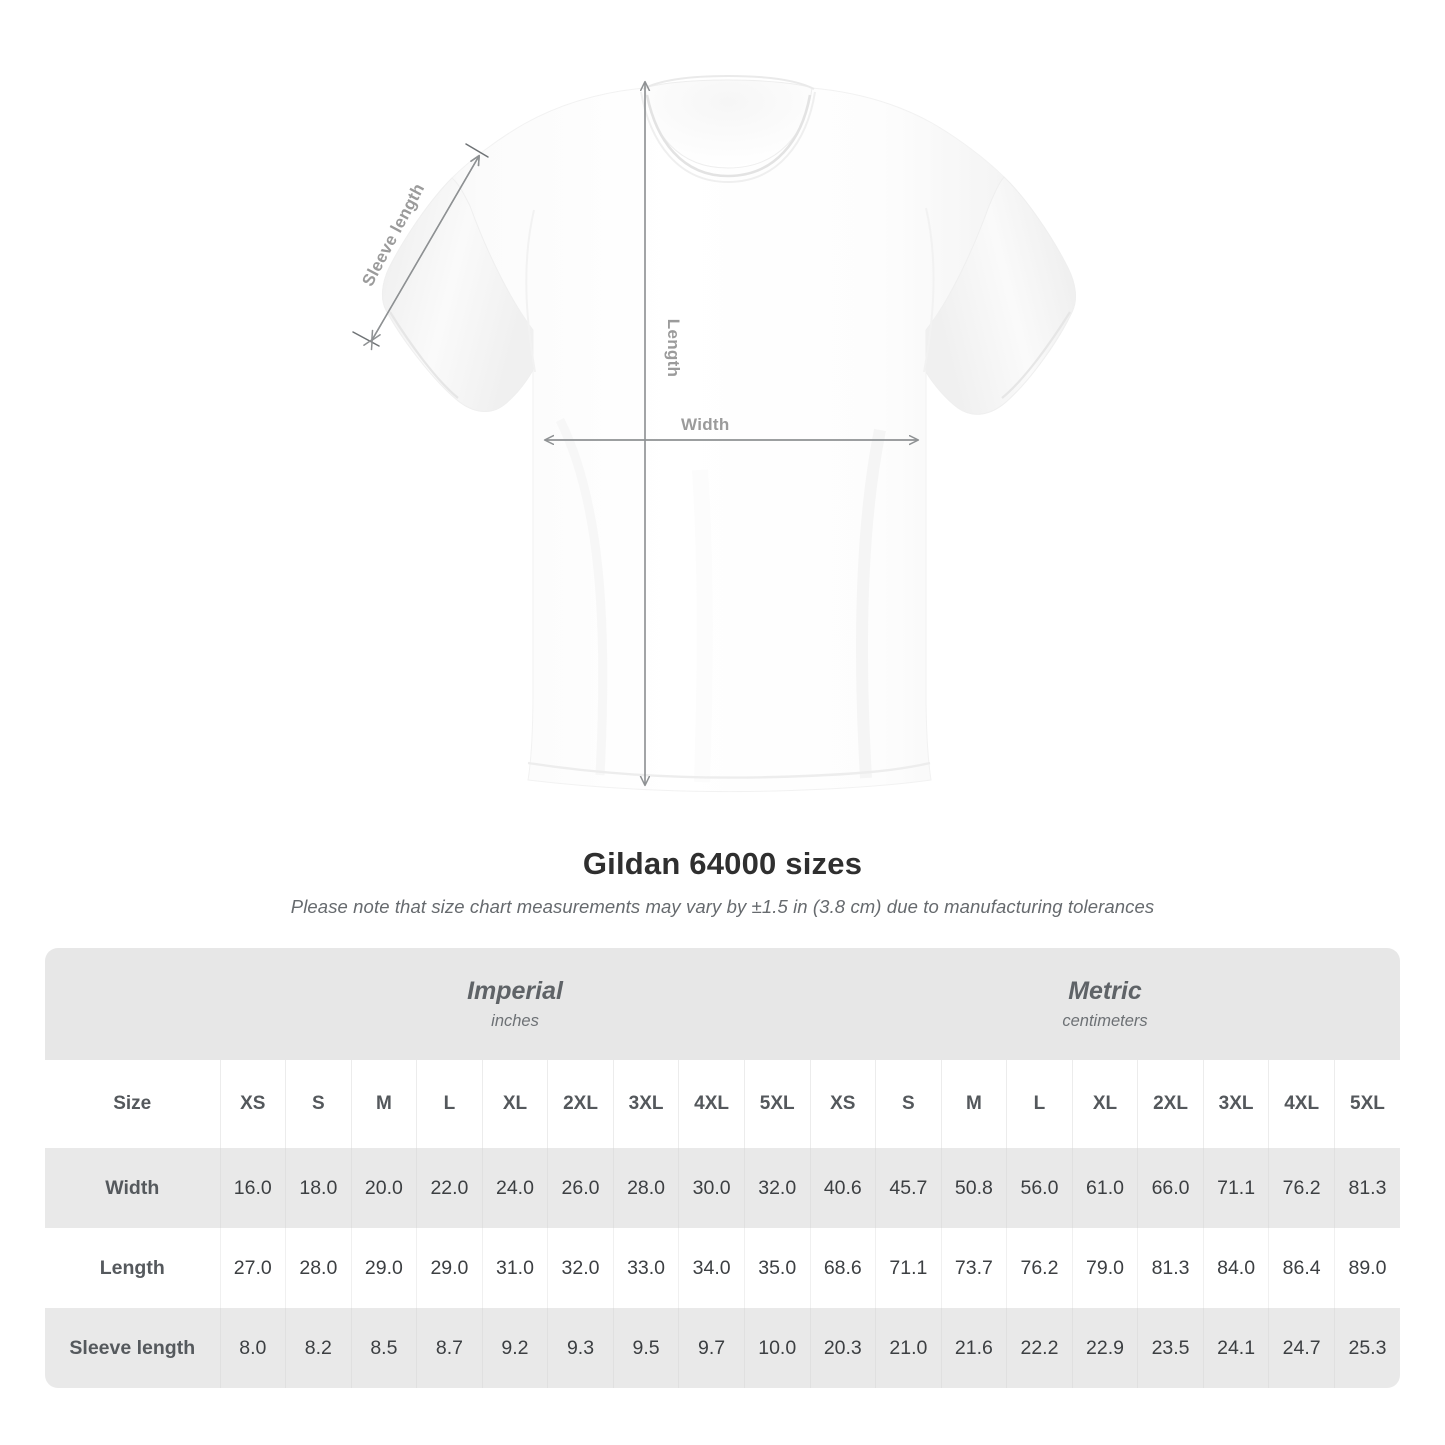  I want to click on size-header-3: L, so click(449, 1104).